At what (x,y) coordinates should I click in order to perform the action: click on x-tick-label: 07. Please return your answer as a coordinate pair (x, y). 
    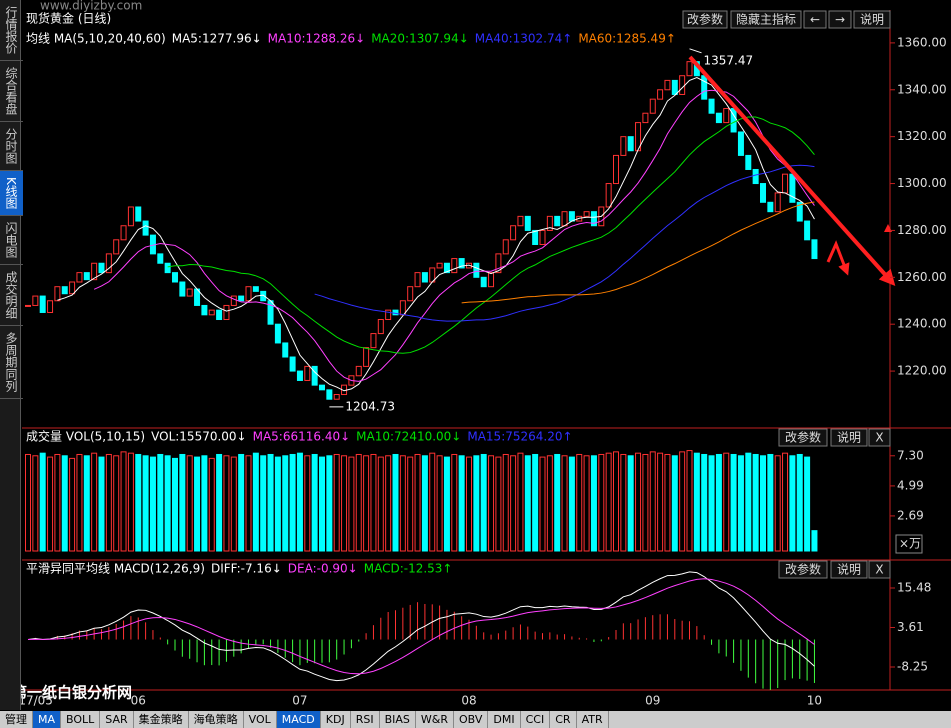
    Looking at the image, I should click on (299, 701).